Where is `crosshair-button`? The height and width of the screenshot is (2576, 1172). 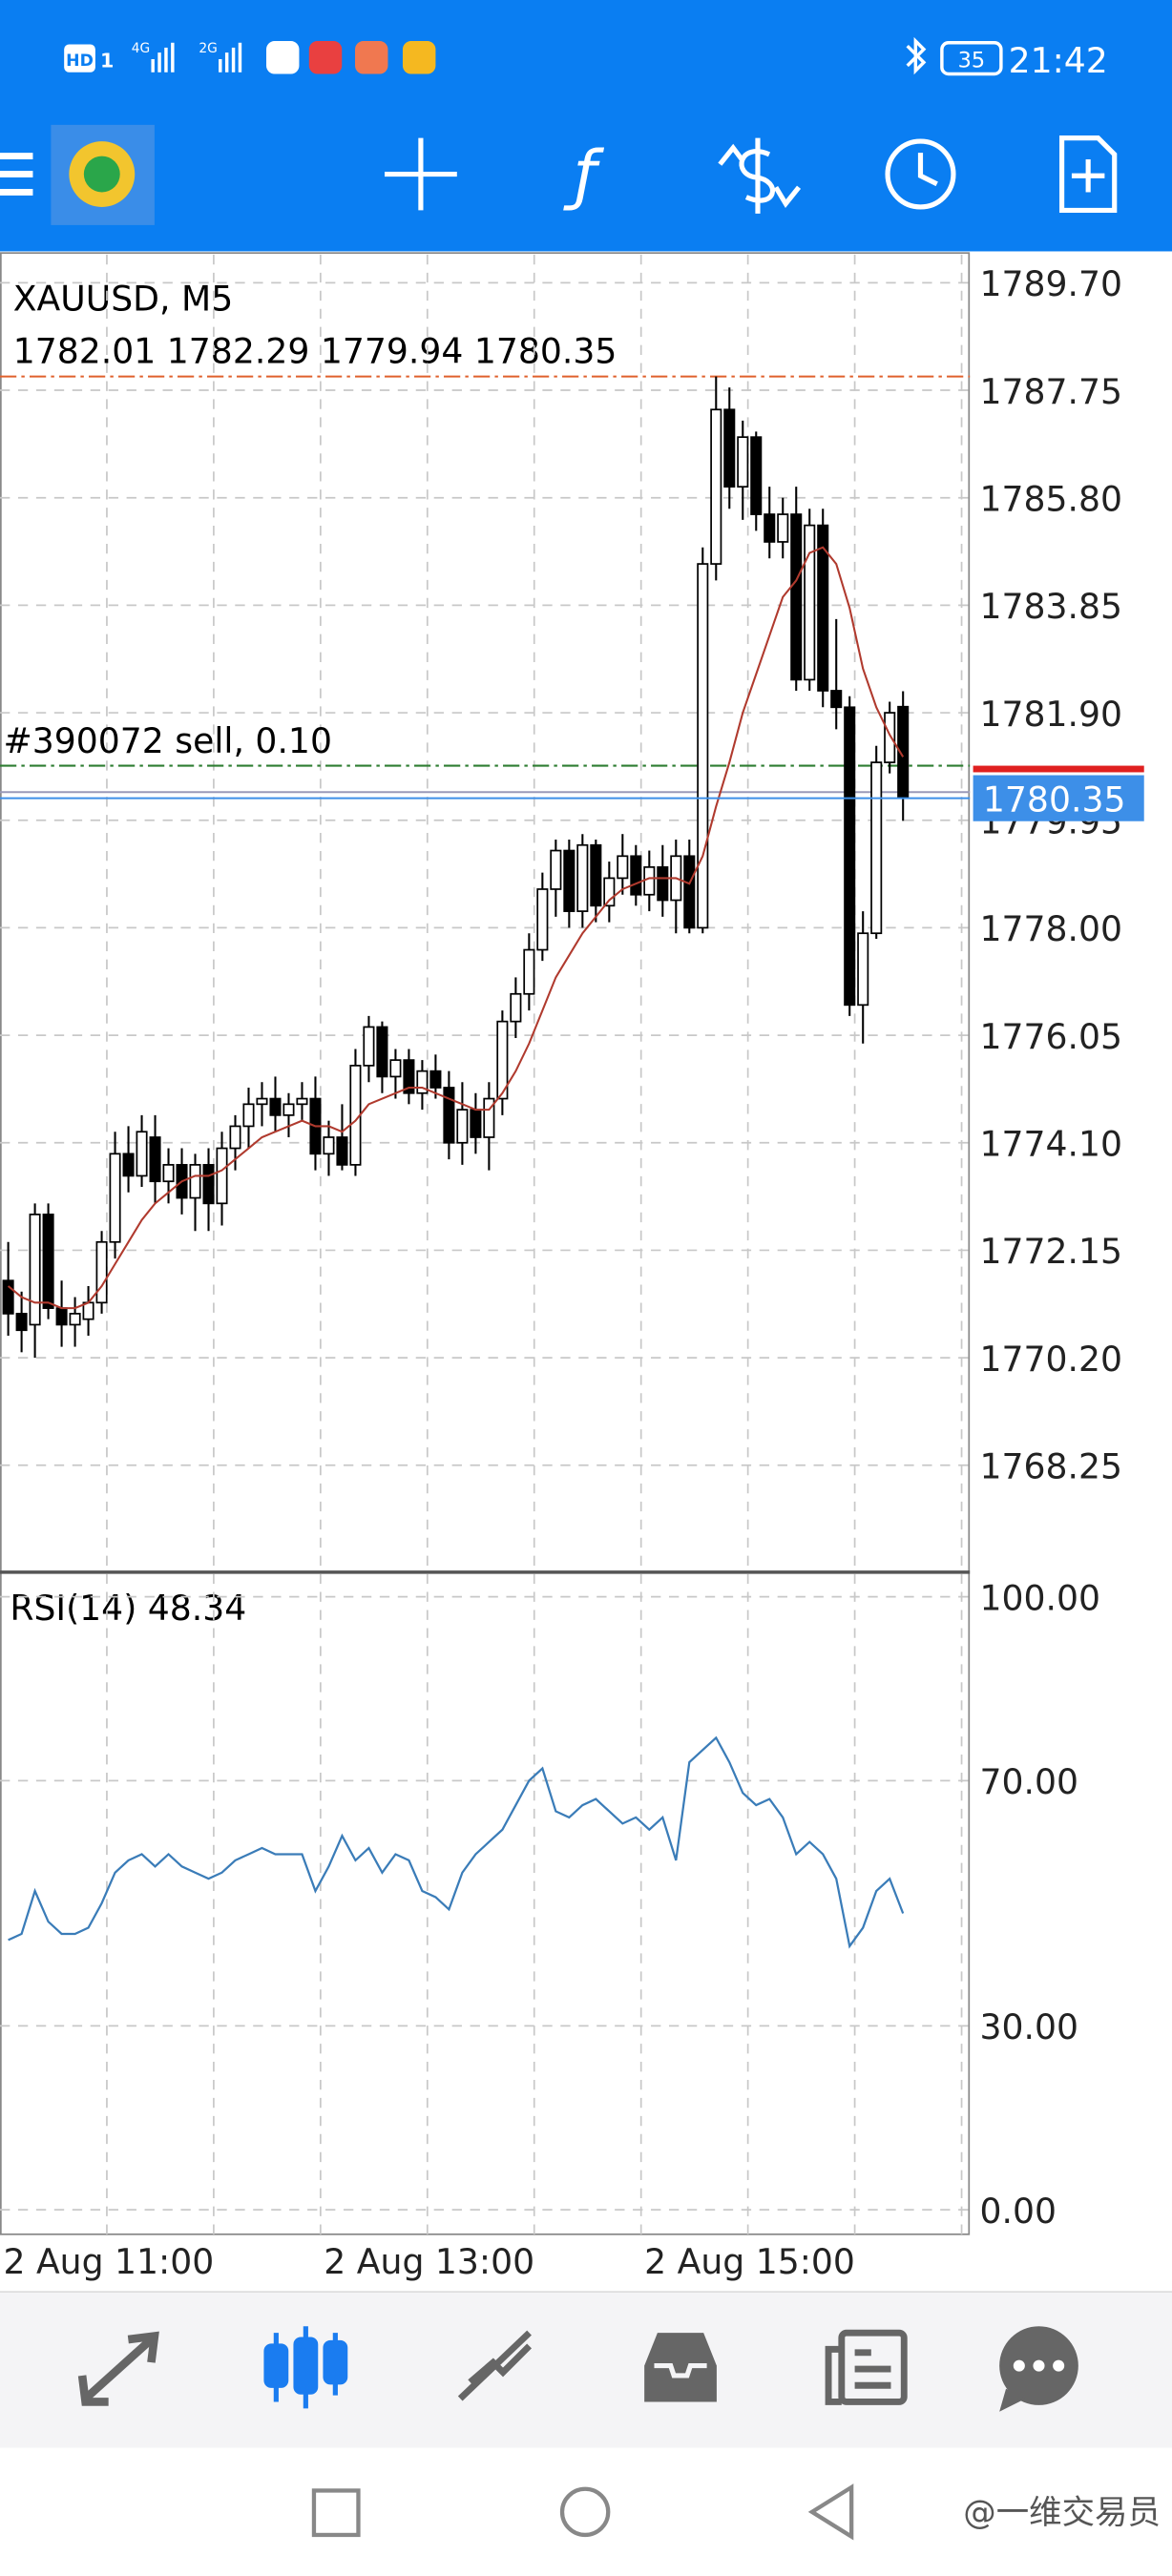
crosshair-button is located at coordinates (421, 174).